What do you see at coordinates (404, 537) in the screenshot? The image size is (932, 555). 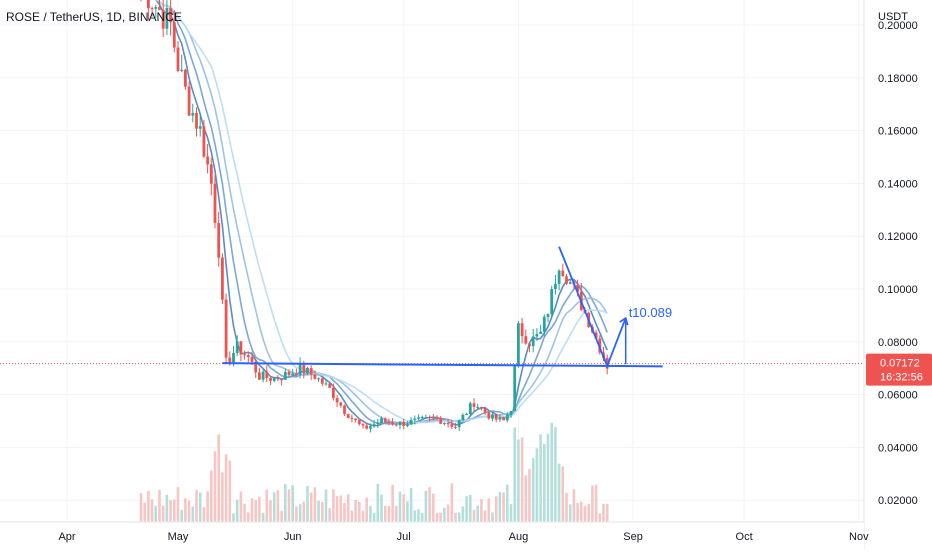 I see `time-tick-label: Jul` at bounding box center [404, 537].